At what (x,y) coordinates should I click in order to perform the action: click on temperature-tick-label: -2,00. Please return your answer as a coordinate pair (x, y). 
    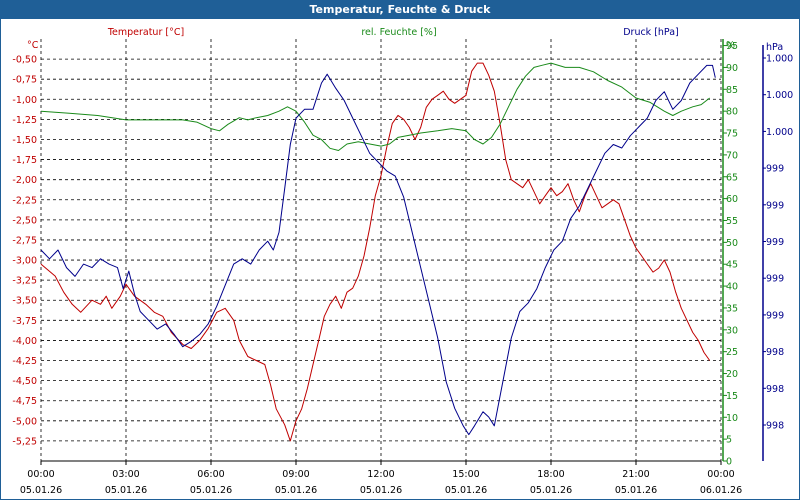
    Looking at the image, I should click on (24, 180).